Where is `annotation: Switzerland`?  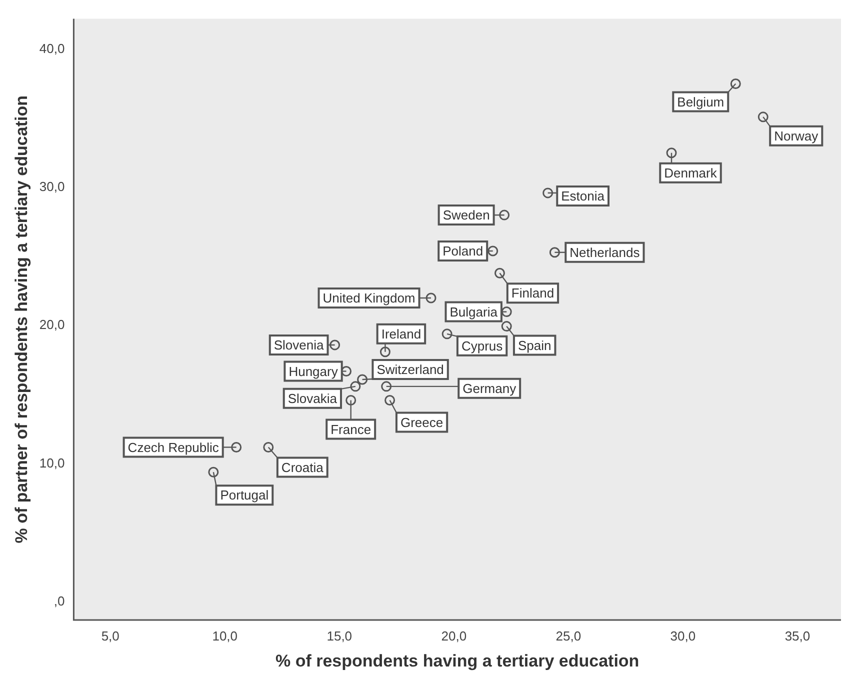
annotation: Switzerland is located at coordinates (410, 370).